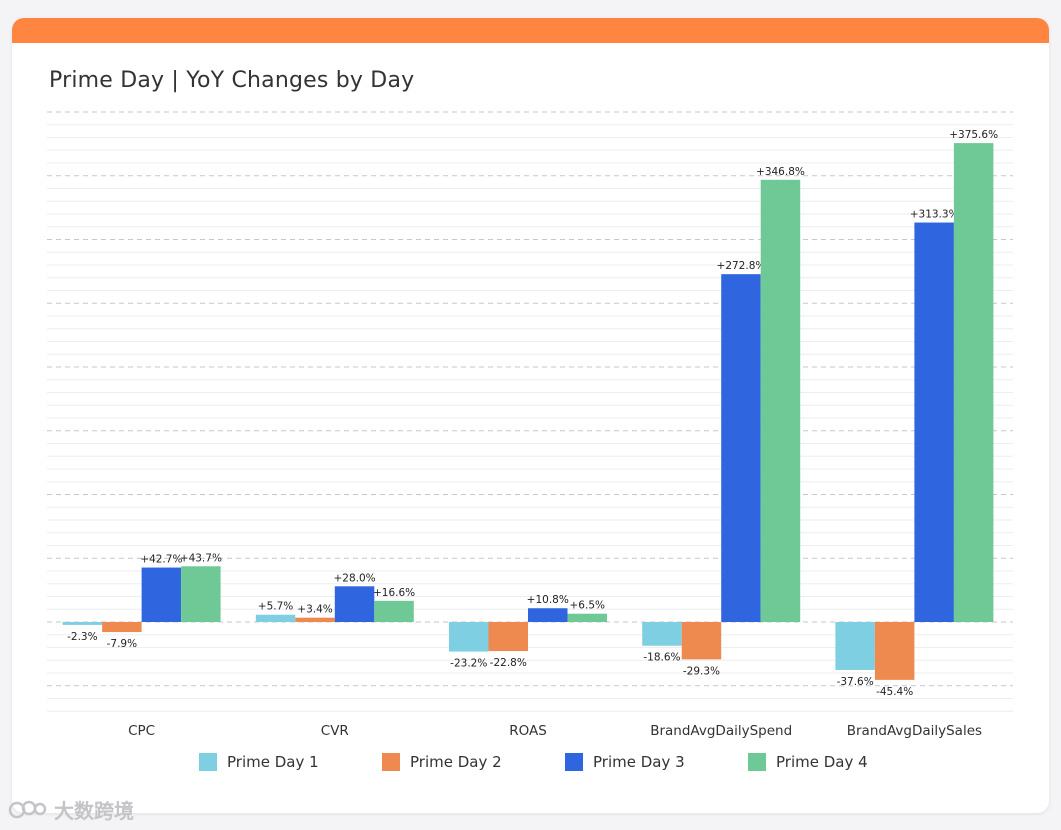  What do you see at coordinates (855, 682) in the screenshot?
I see `data-label: -37.6%` at bounding box center [855, 682].